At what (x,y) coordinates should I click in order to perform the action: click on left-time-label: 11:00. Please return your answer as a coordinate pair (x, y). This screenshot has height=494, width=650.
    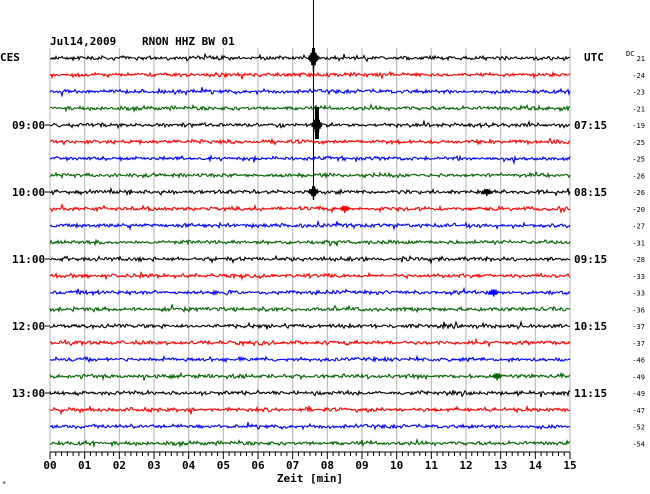
    Looking at the image, I should click on (28, 259).